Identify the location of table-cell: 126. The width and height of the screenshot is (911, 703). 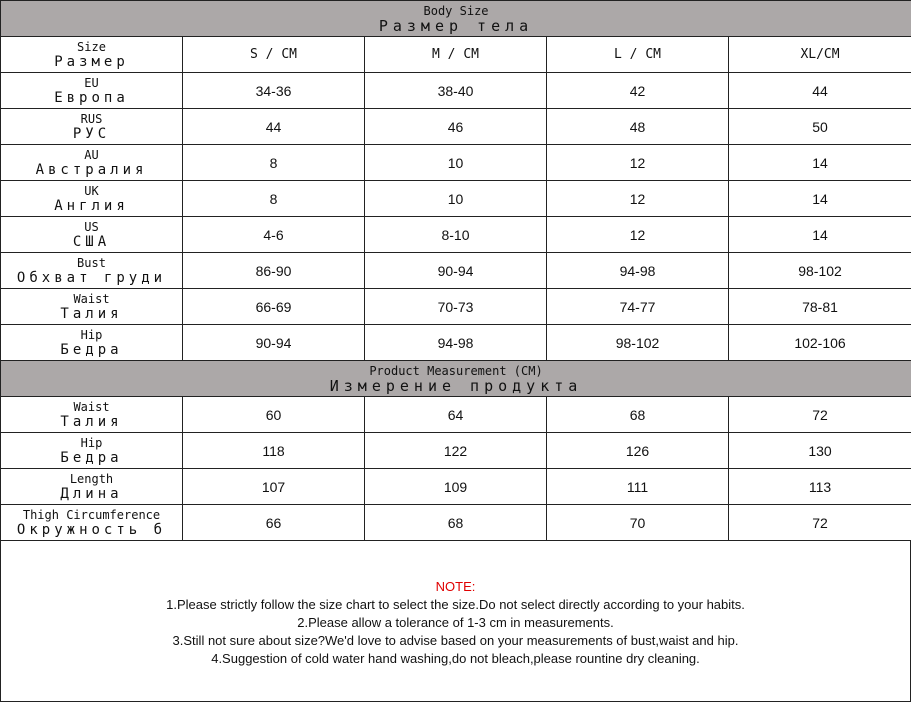
(637, 450).